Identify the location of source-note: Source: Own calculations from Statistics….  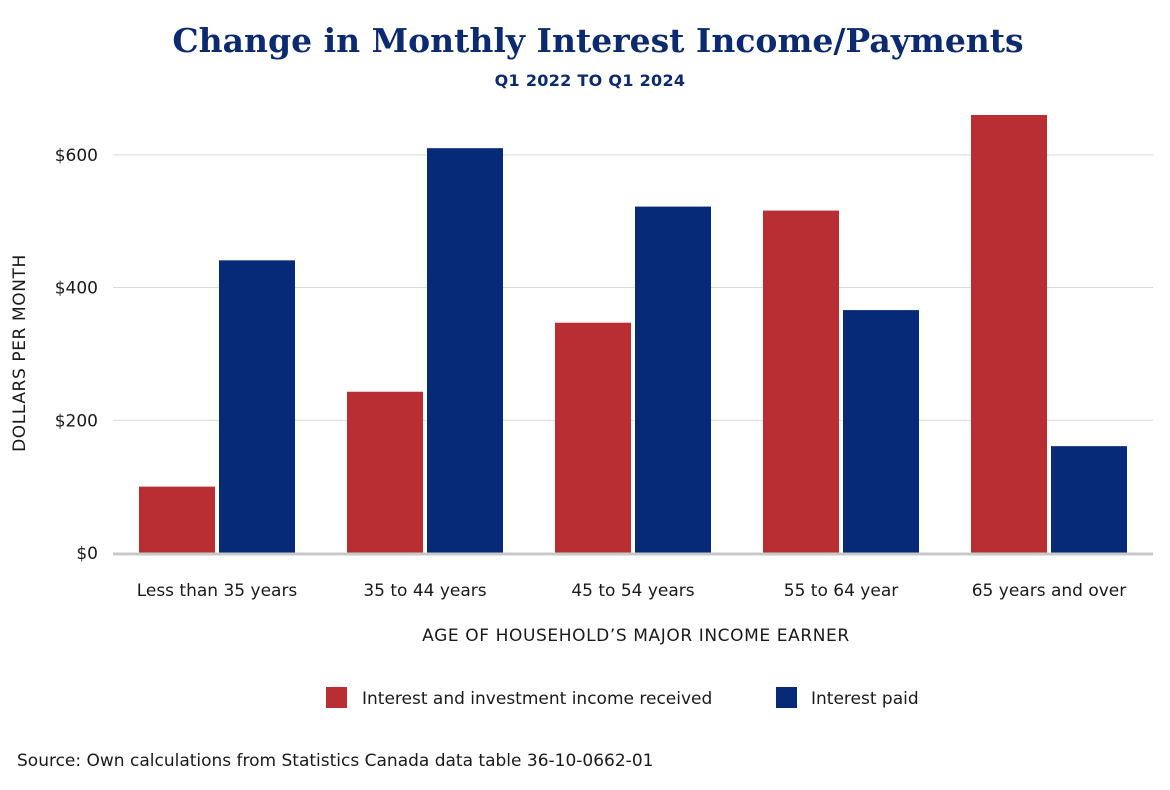
(335, 761).